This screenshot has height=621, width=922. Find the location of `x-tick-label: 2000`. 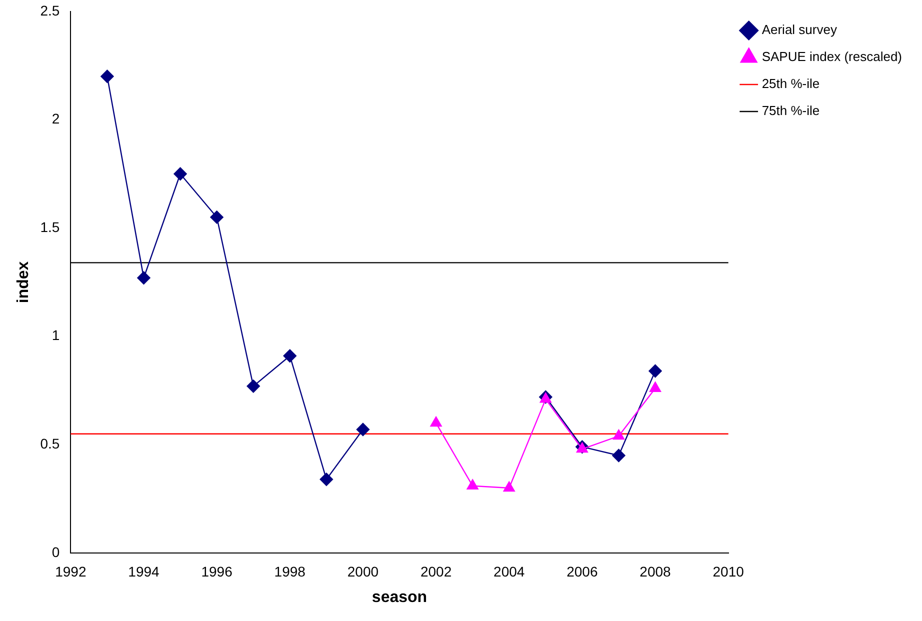

x-tick-label: 2000 is located at coordinates (363, 571).